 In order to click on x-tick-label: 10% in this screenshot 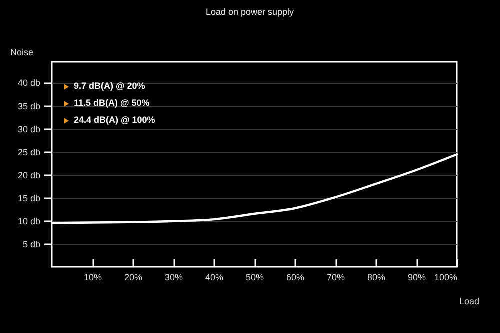, I will do `click(93, 277)`.